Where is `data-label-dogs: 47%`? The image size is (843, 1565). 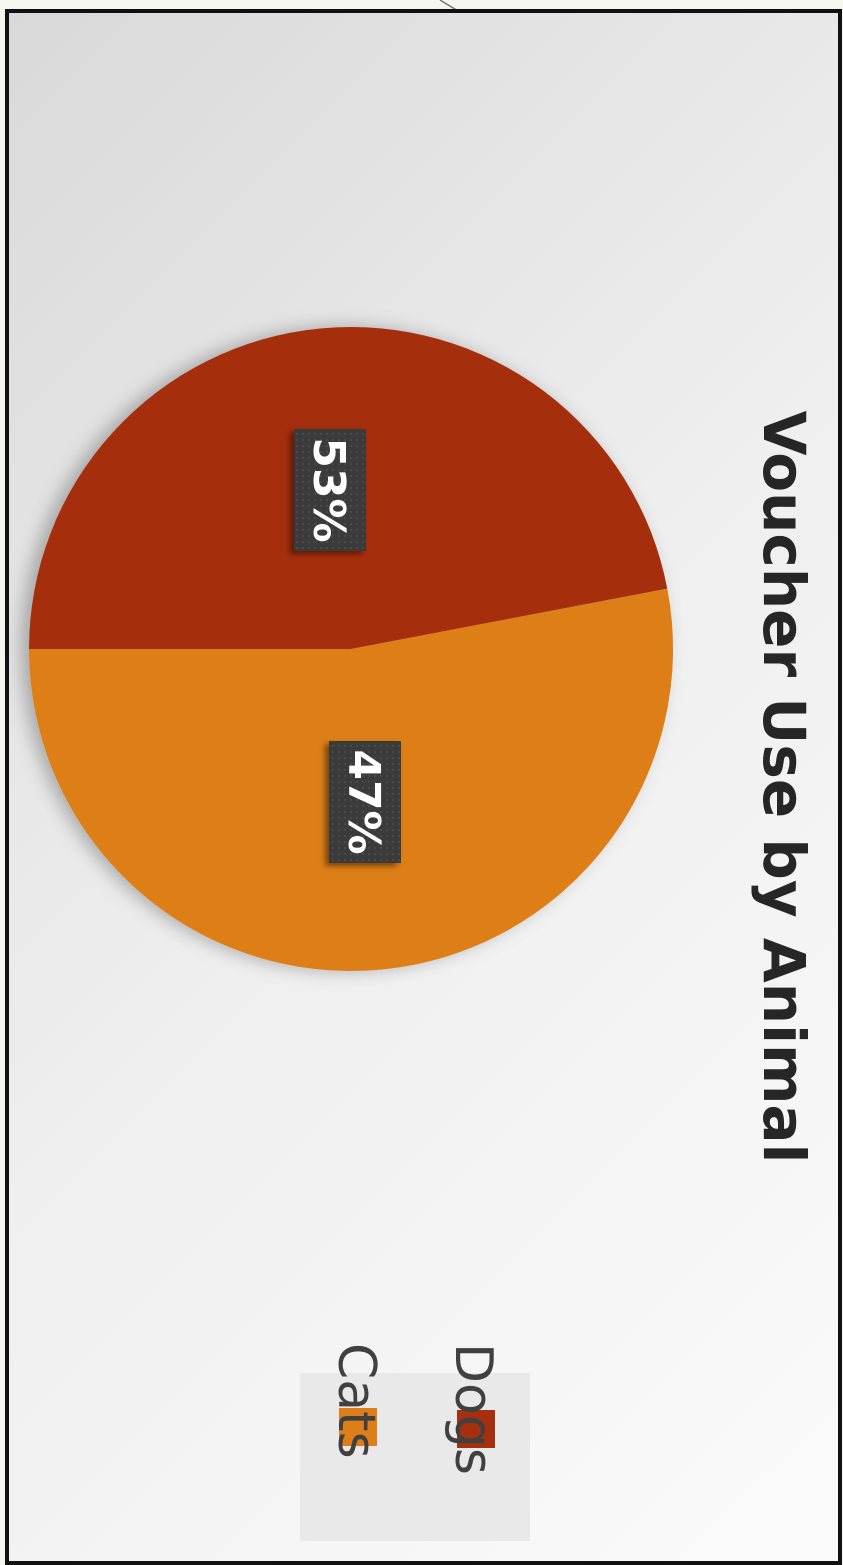
data-label-dogs: 47% is located at coordinates (363, 801).